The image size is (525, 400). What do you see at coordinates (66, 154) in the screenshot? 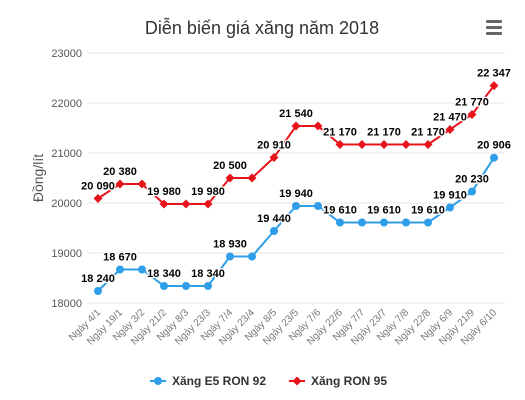
I see `y-tick-label: 21000` at bounding box center [66, 154].